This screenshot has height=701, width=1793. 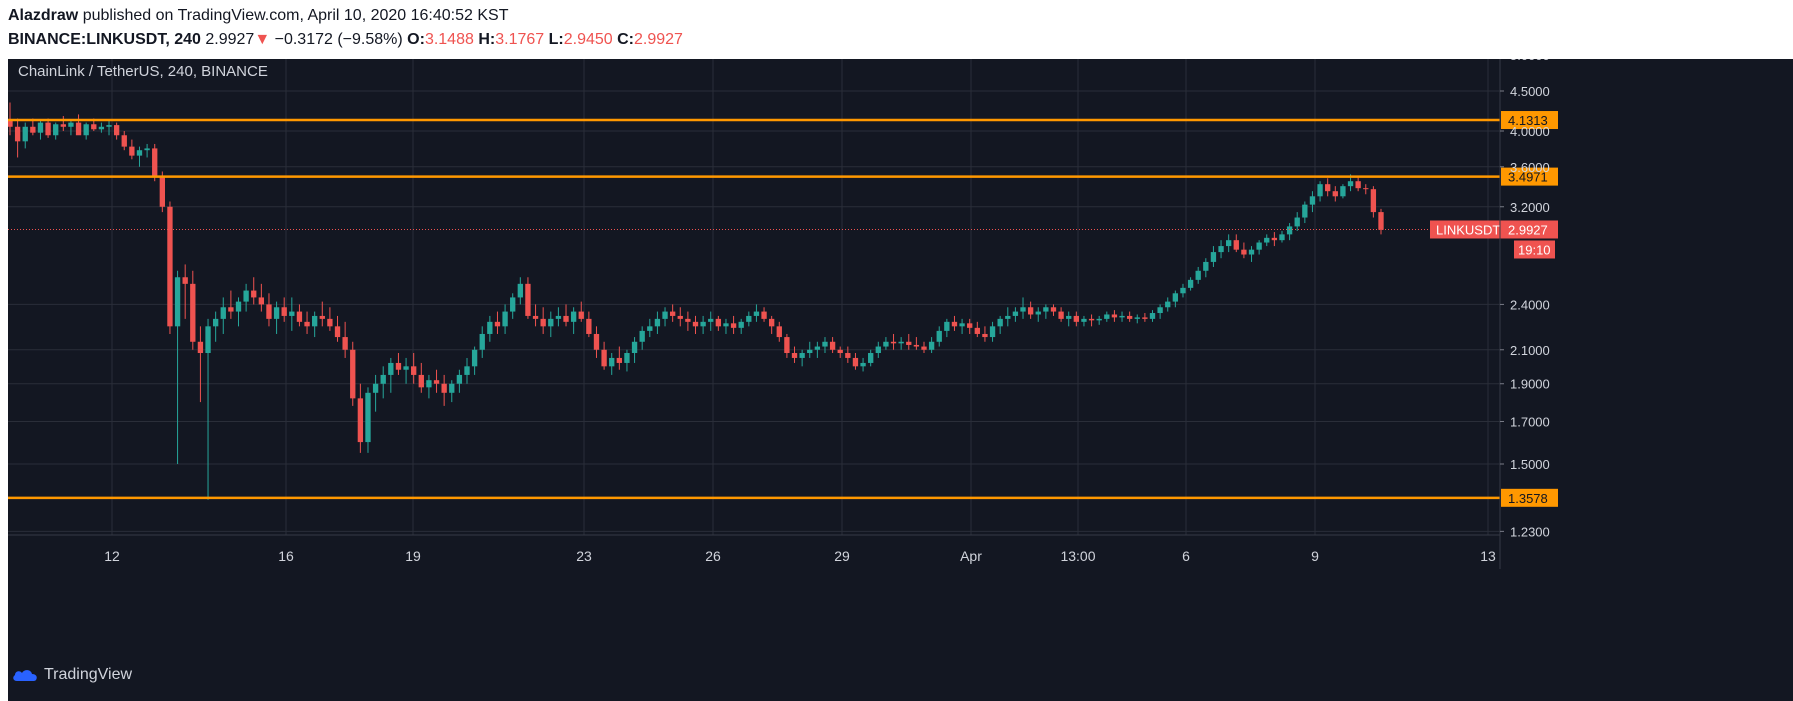 What do you see at coordinates (143, 71) in the screenshot?
I see `chart-title: ChainLink / TetherUS, 240, BINANCE` at bounding box center [143, 71].